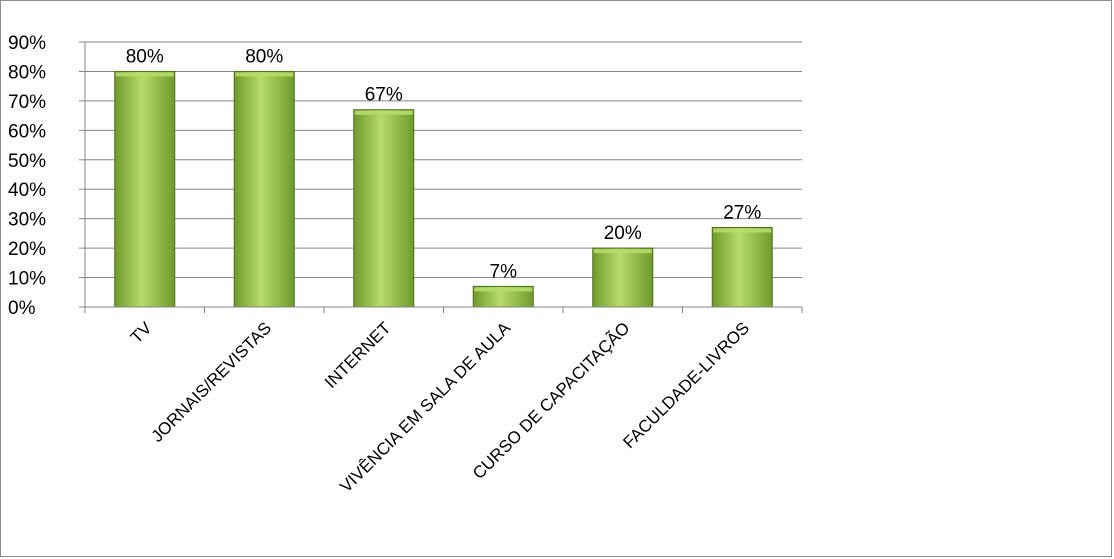 The image size is (1114, 559). What do you see at coordinates (384, 95) in the screenshot?
I see `data-label: 67%` at bounding box center [384, 95].